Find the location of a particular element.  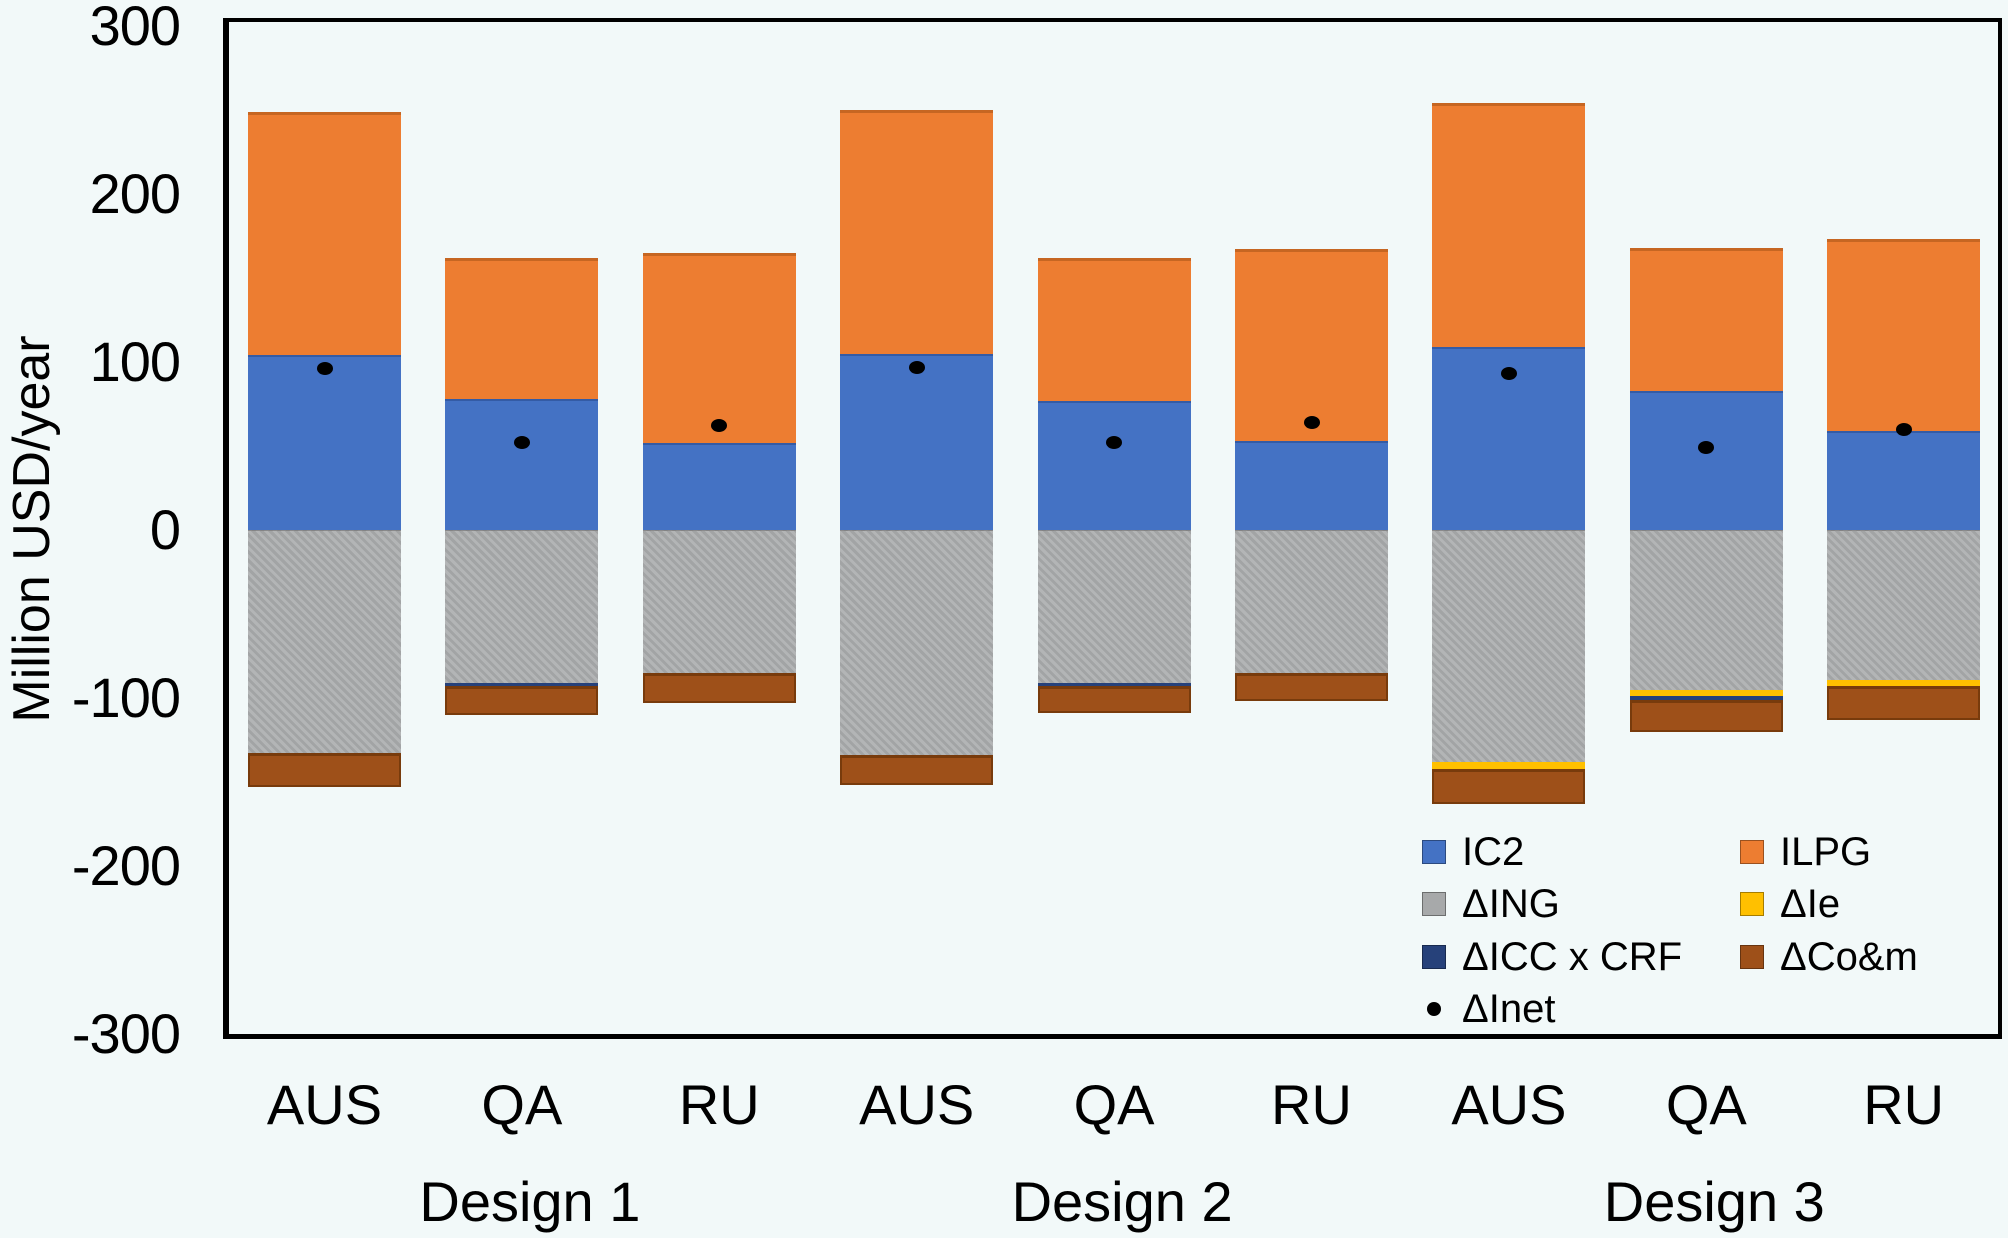

legend-swatch-ilpg is located at coordinates (1752, 852).